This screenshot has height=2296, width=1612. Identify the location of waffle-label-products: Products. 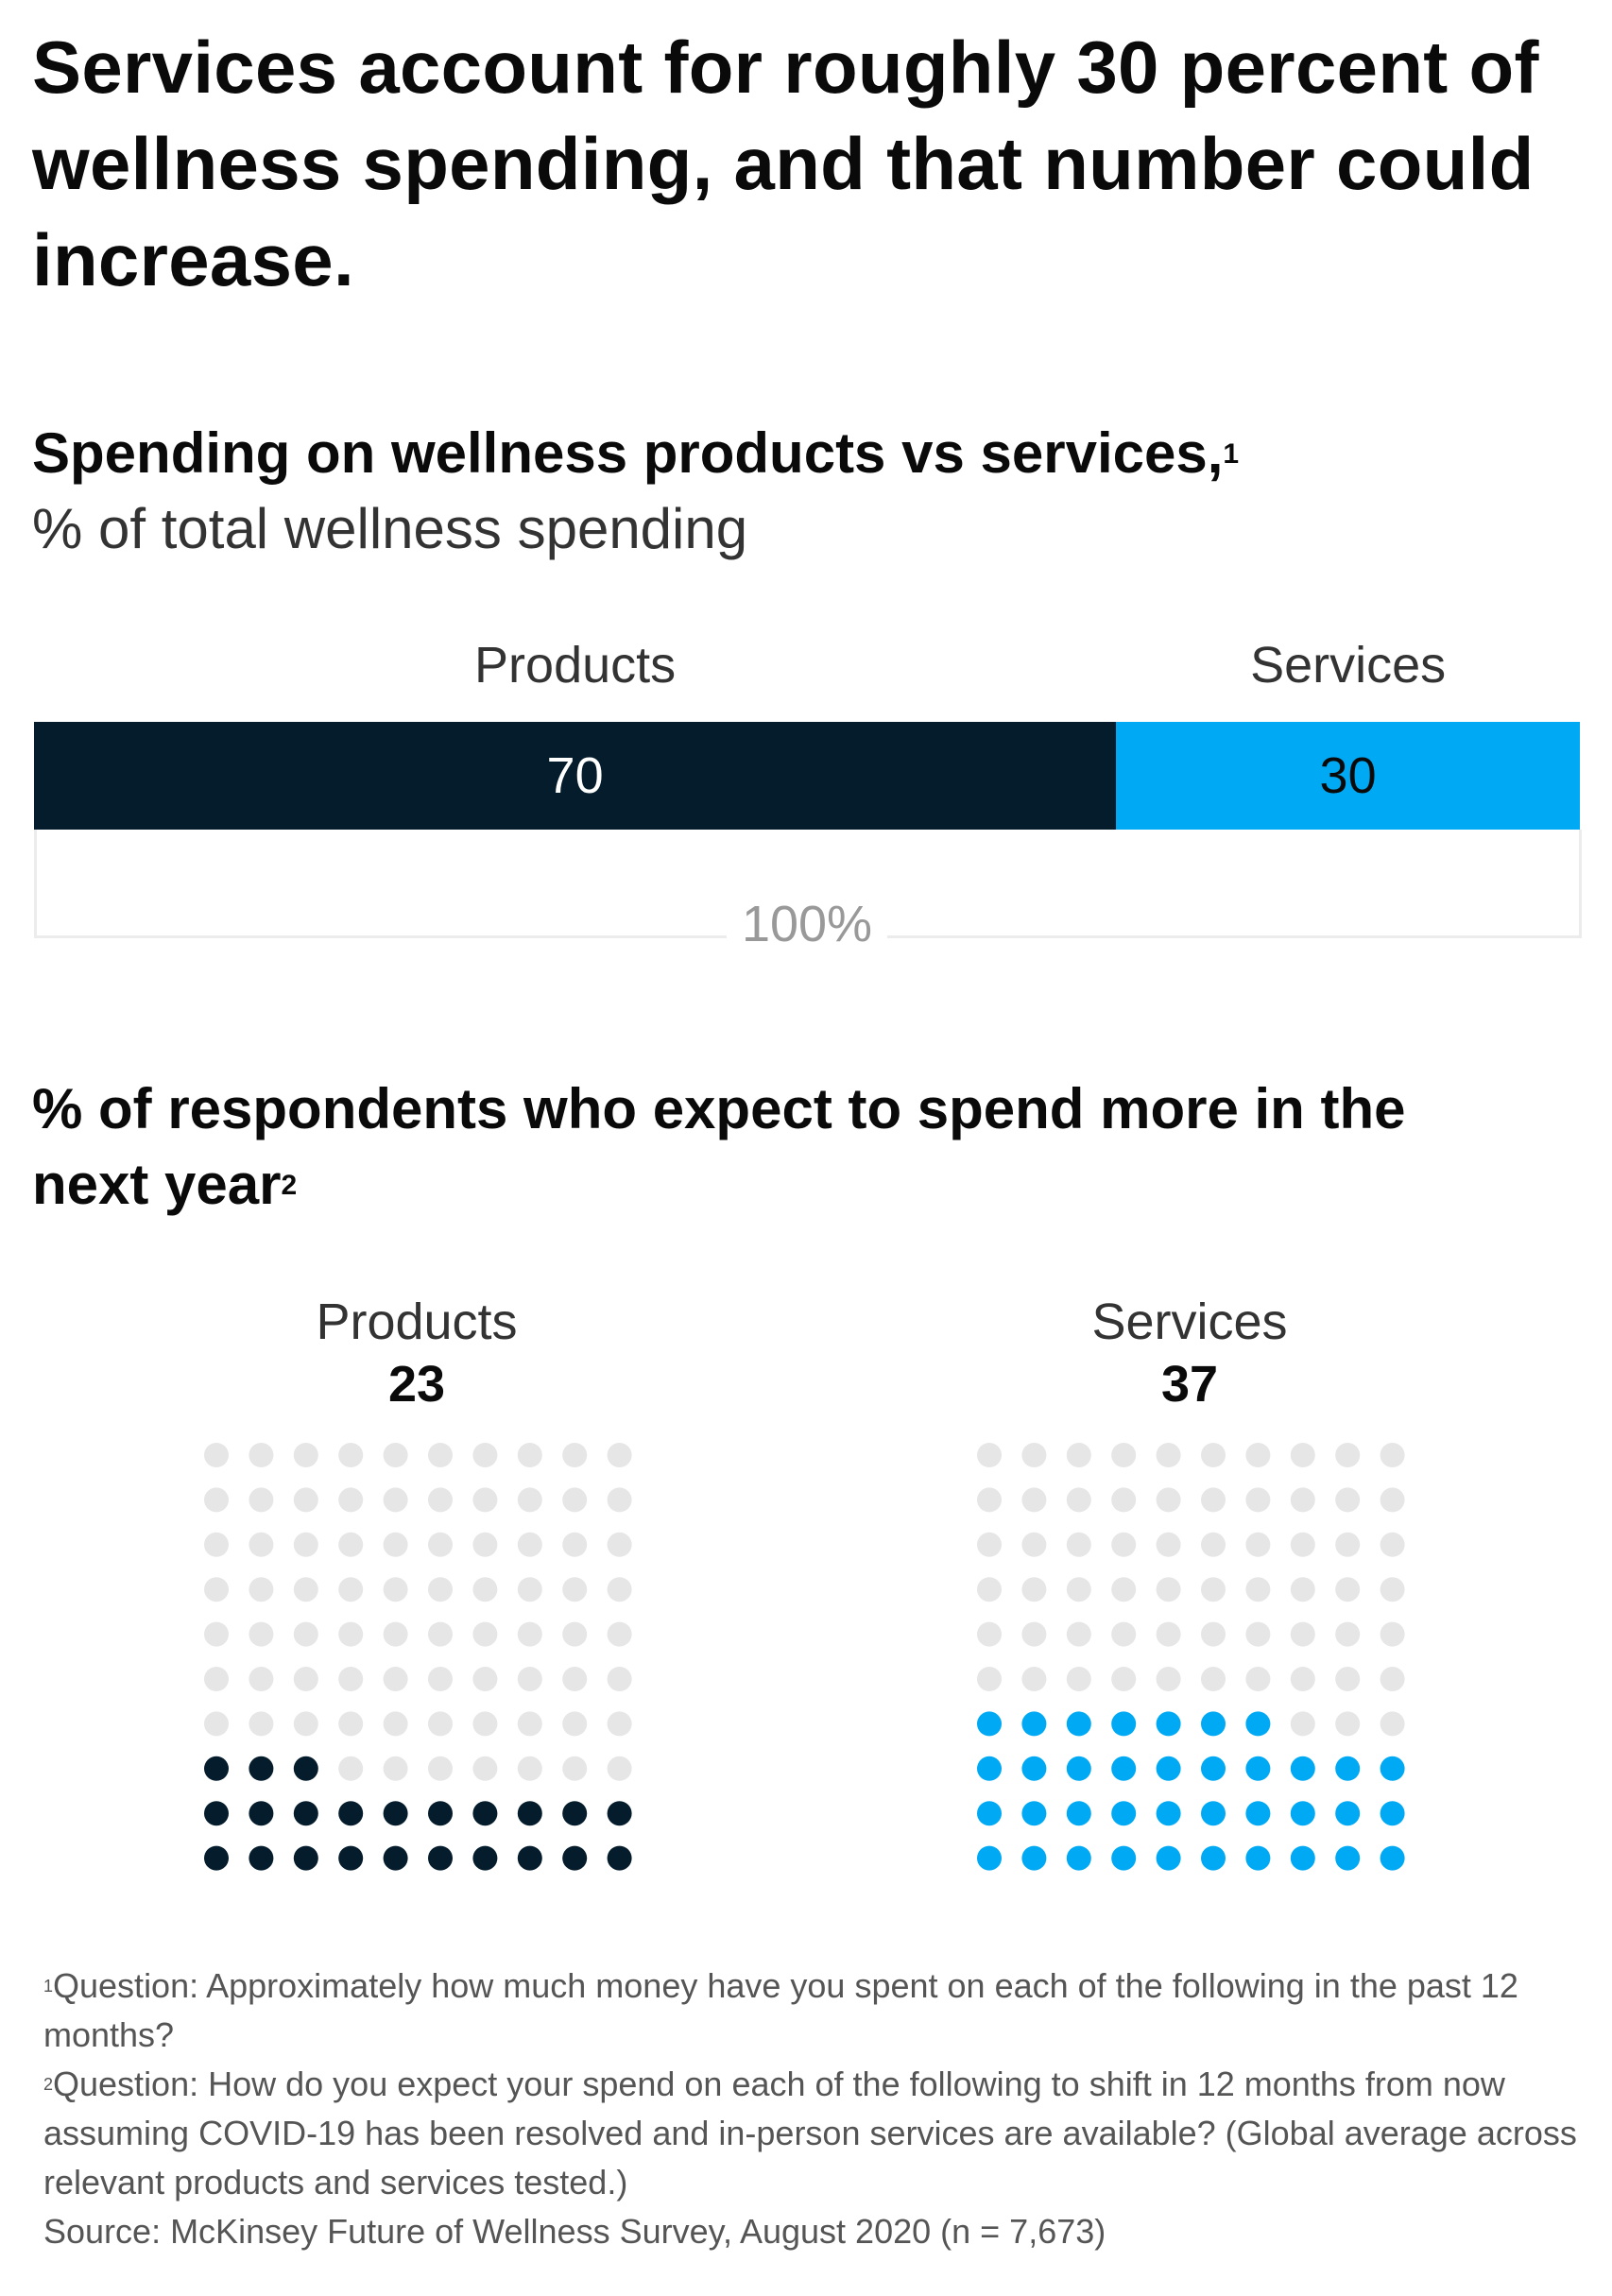
(417, 1322).